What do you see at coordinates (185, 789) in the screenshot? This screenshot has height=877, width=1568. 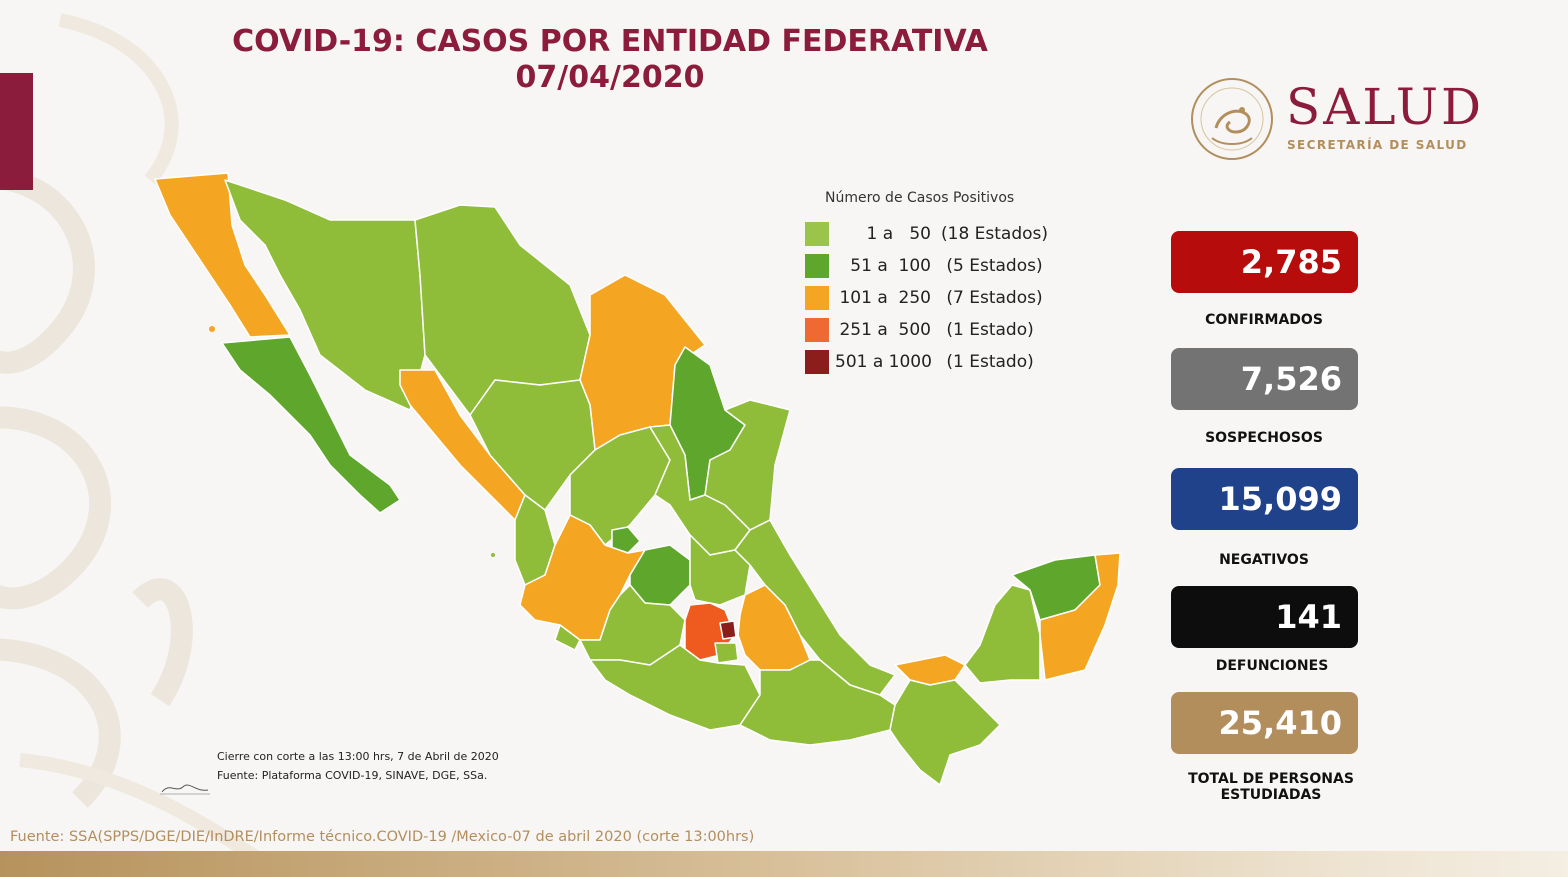 I see `signature-squiggle` at bounding box center [185, 789].